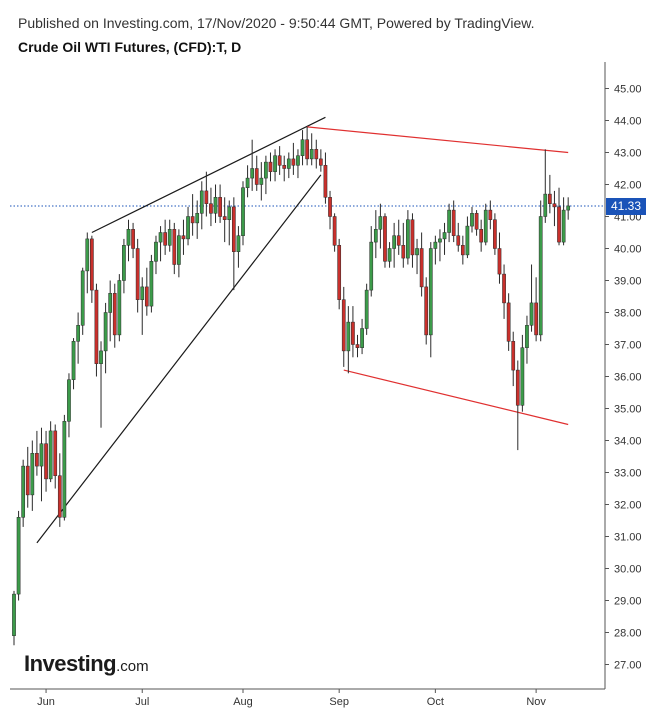  What do you see at coordinates (628, 506) in the screenshot?
I see `y-tick-label: 32.00` at bounding box center [628, 506].